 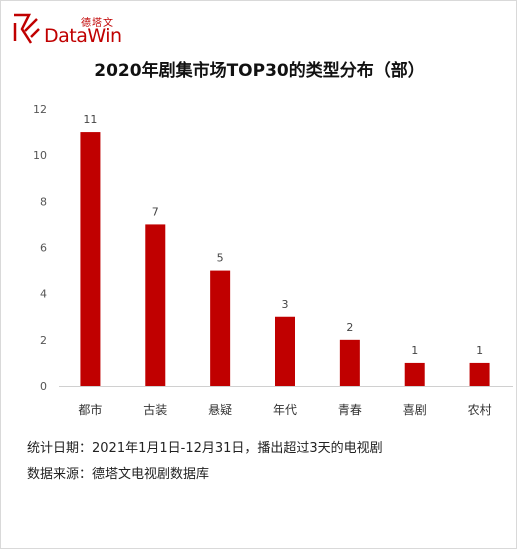 I want to click on x-tick-label: 都市, so click(x=90, y=409).